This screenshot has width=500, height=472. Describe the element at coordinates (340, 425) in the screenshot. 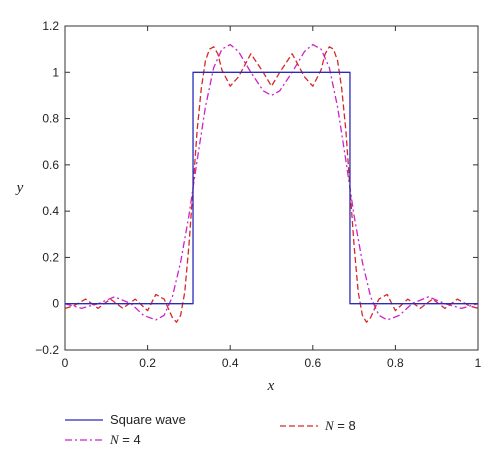

I see `legend-label-1: N = 8` at that location.